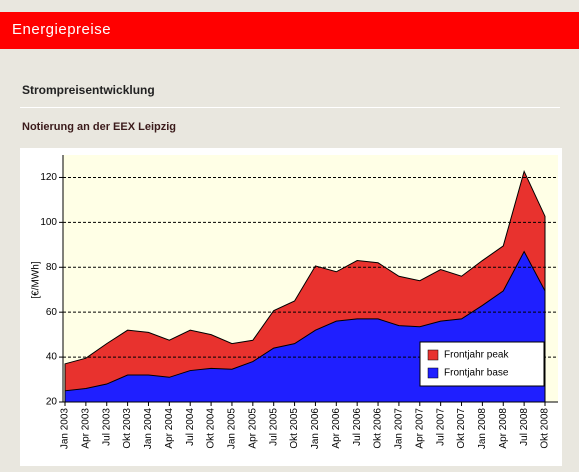  What do you see at coordinates (52, 357) in the screenshot?
I see `y-tick-label: 40` at bounding box center [52, 357].